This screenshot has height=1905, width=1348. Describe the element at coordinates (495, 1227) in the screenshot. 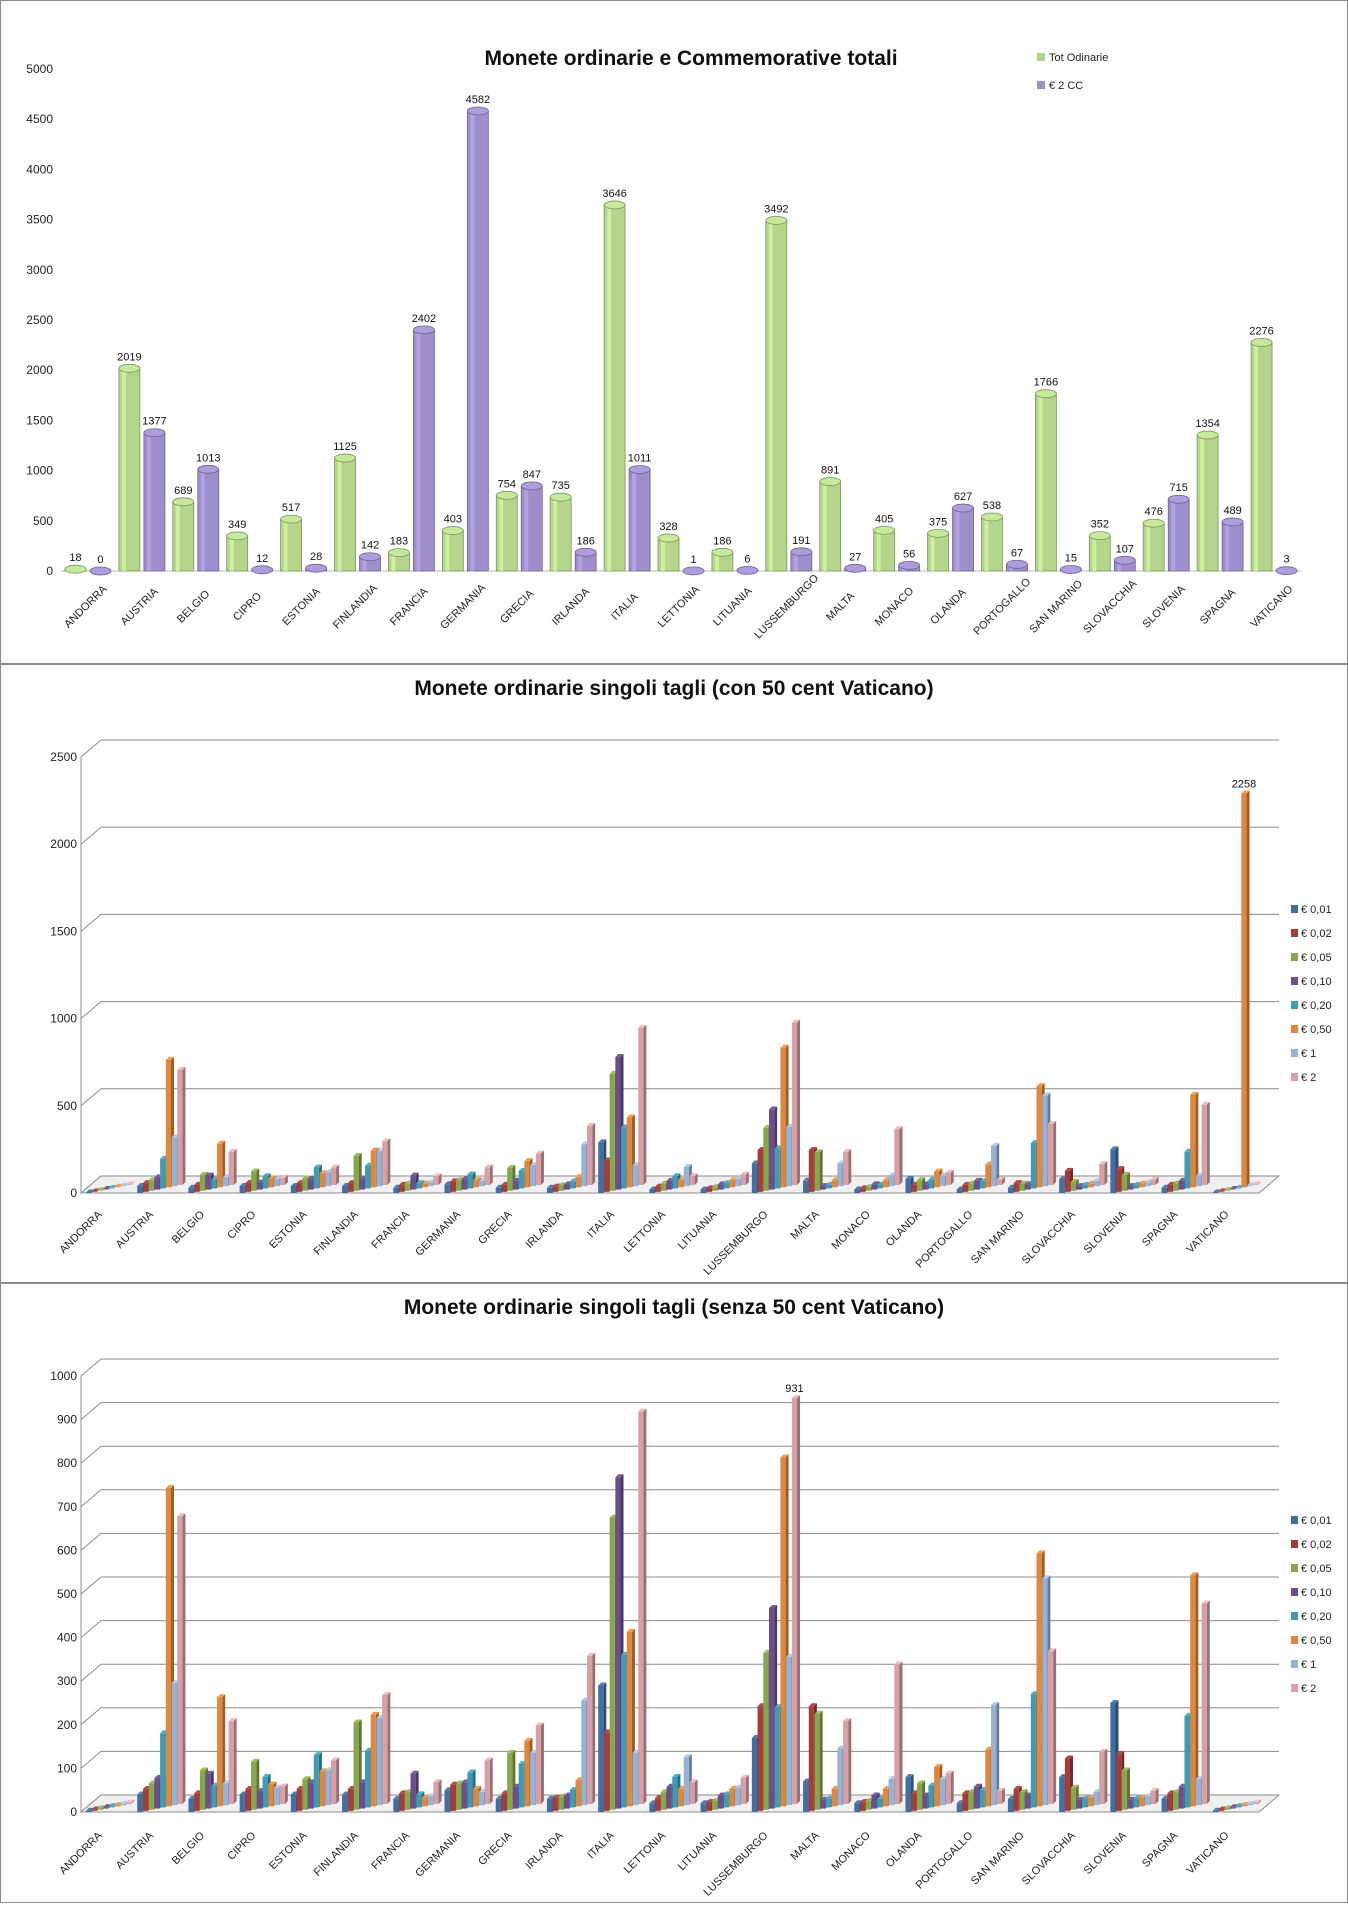

I see `x-tick-label: GRECIA` at that location.